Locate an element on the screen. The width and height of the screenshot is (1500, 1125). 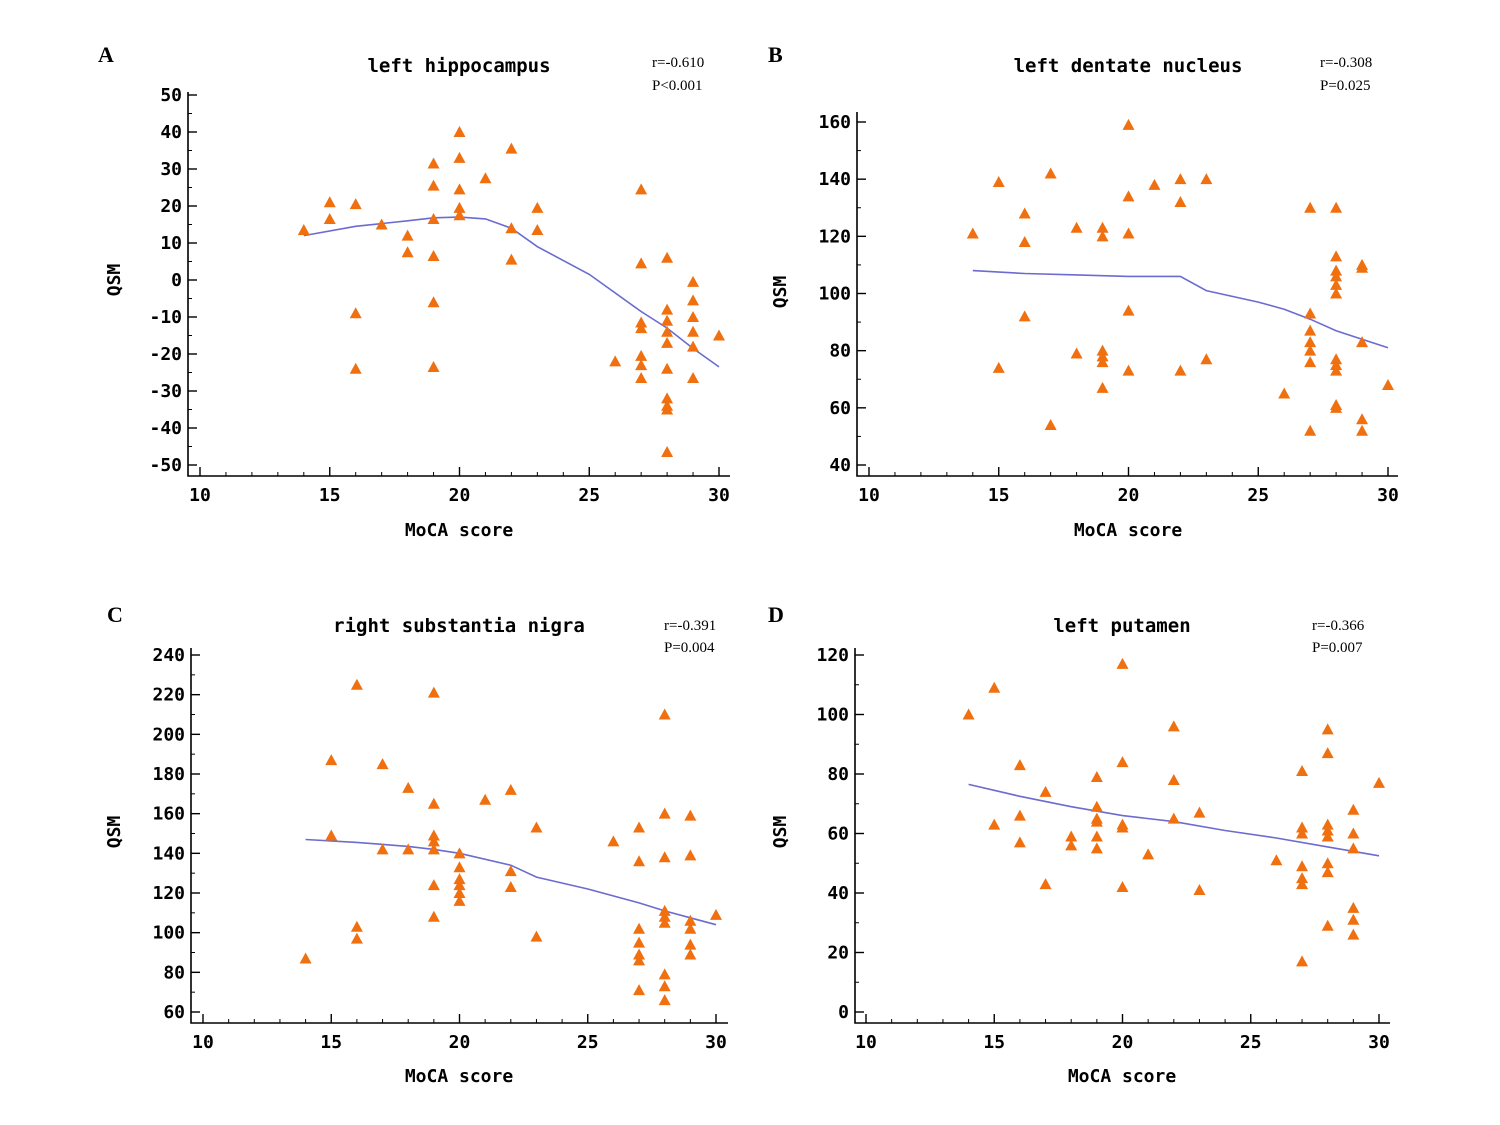
chart-title: right substantia nigra is located at coordinates (459, 626).